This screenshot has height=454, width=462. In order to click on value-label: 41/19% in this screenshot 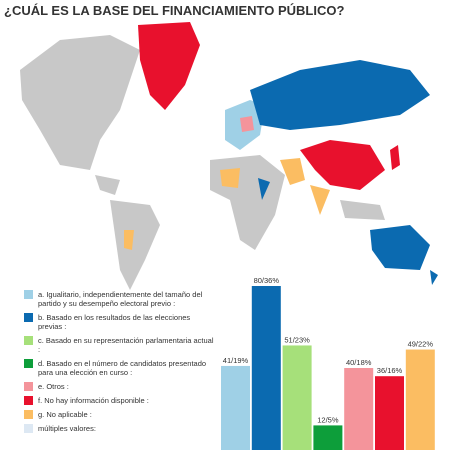, I will do `click(236, 360)`.